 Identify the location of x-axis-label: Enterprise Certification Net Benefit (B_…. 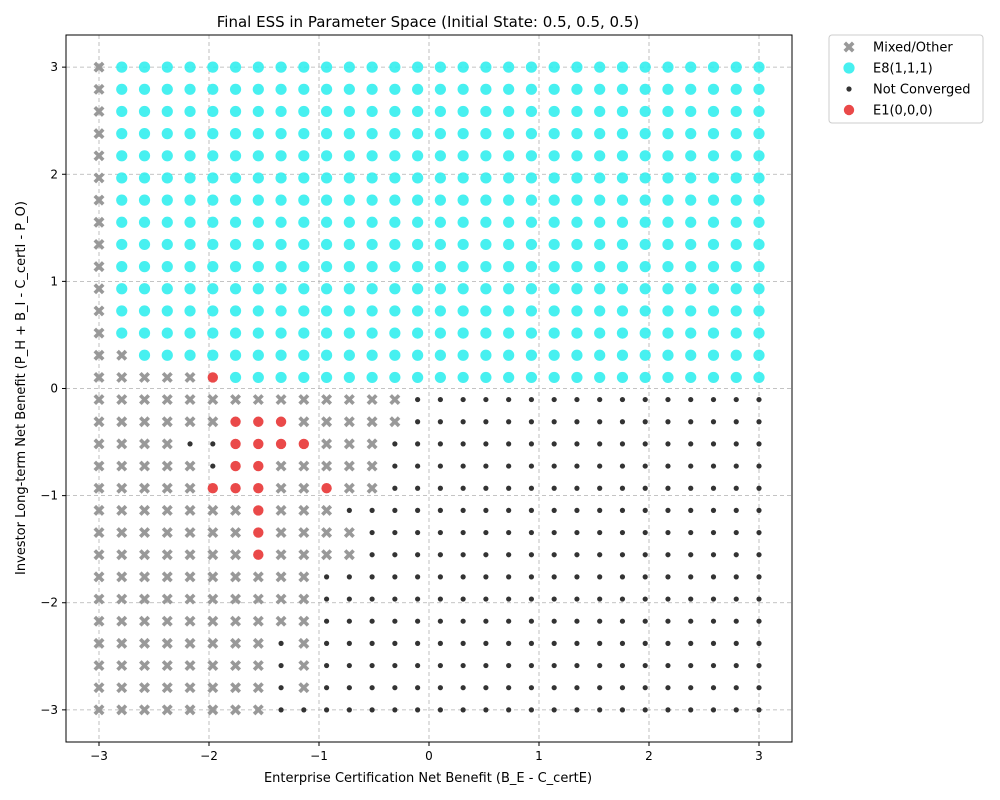
(428, 778).